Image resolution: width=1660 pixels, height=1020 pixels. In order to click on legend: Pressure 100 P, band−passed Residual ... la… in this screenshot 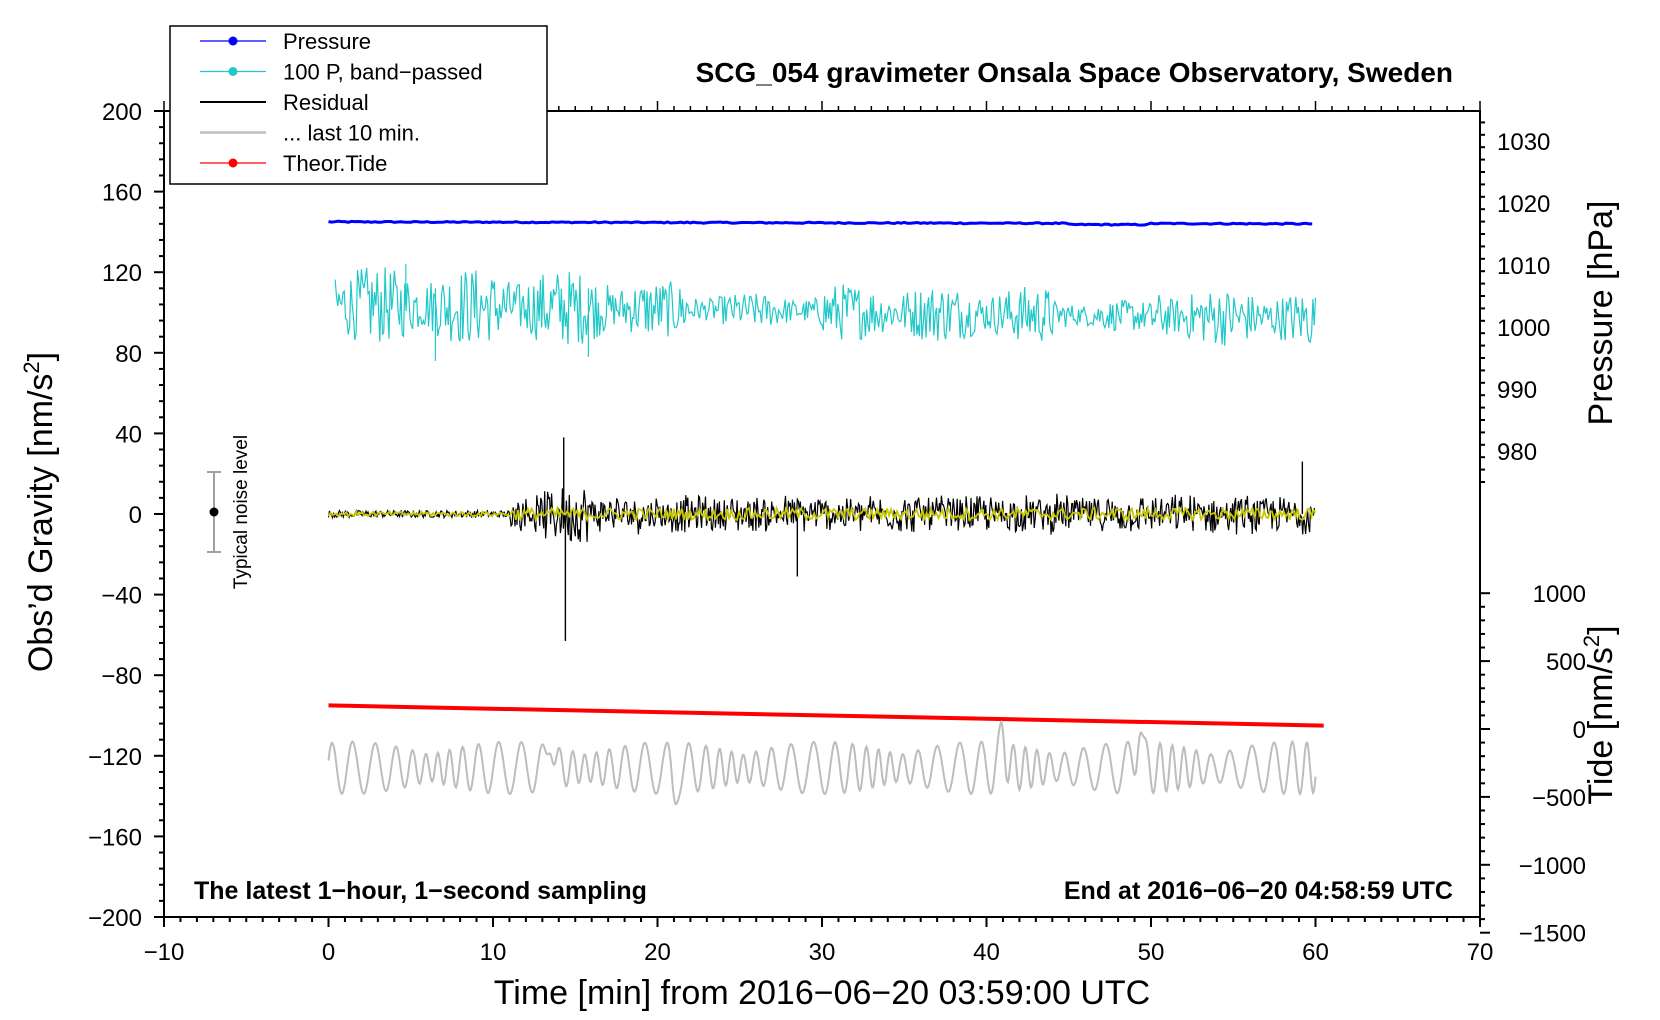, I will do `click(358, 105)`.